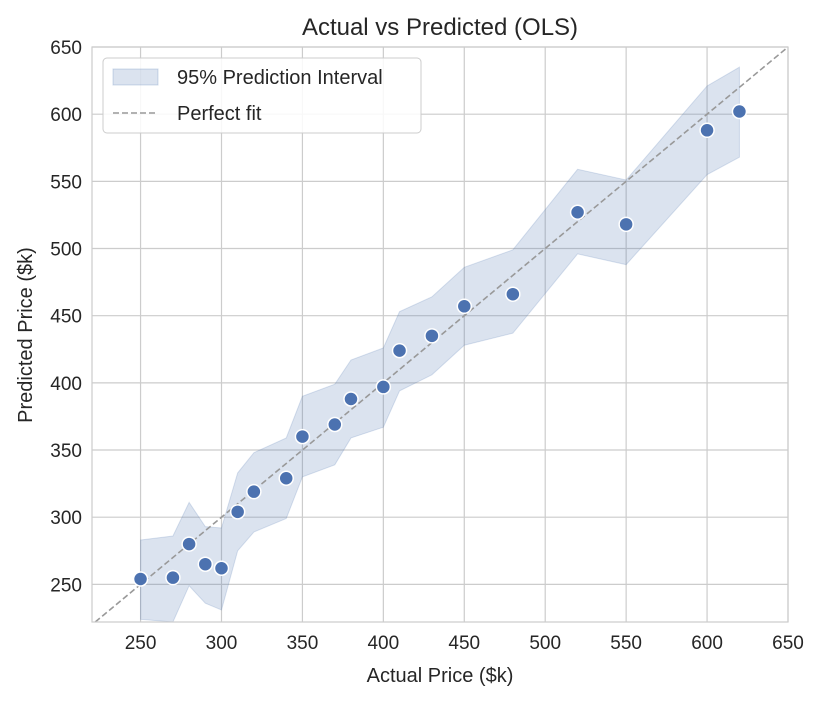 Image resolution: width=823 pixels, height=706 pixels. What do you see at coordinates (545, 643) in the screenshot?
I see `x-tick-label: 500` at bounding box center [545, 643].